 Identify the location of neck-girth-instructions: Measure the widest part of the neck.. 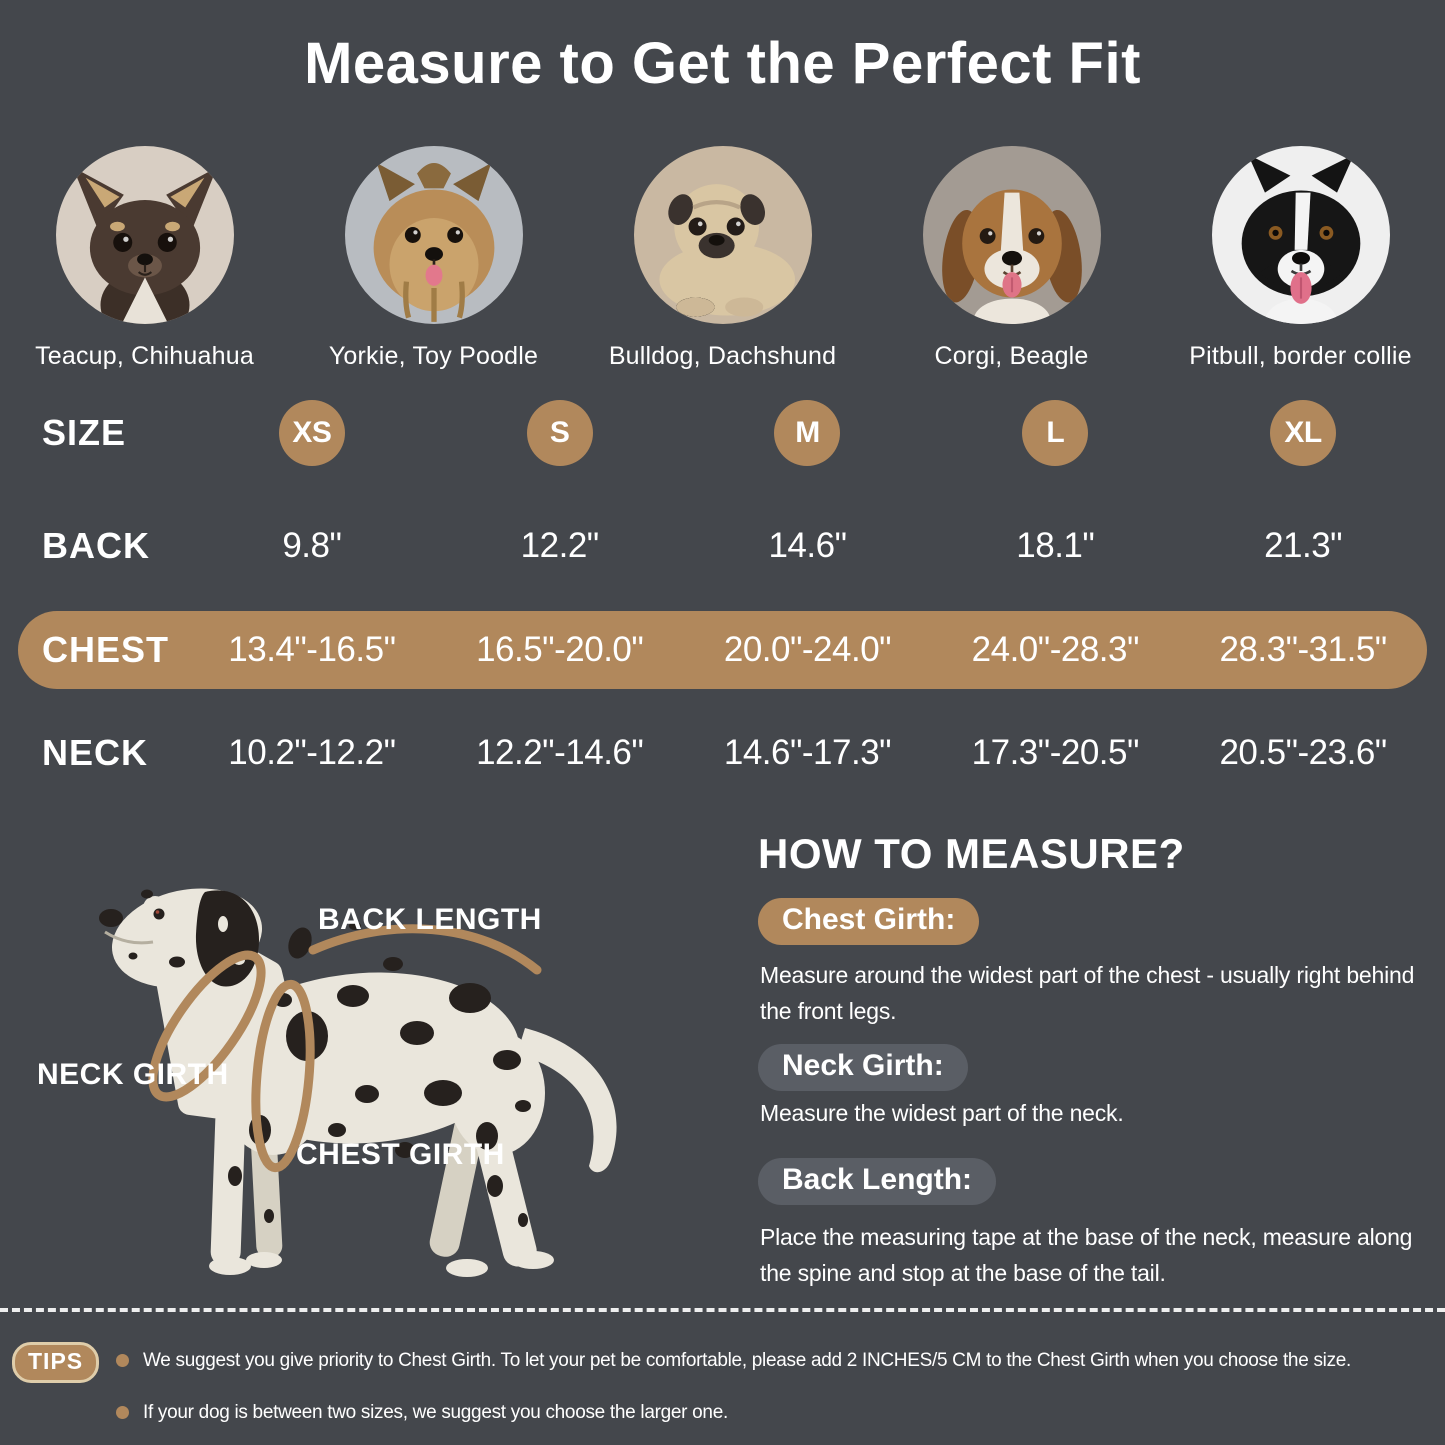
(942, 1113).